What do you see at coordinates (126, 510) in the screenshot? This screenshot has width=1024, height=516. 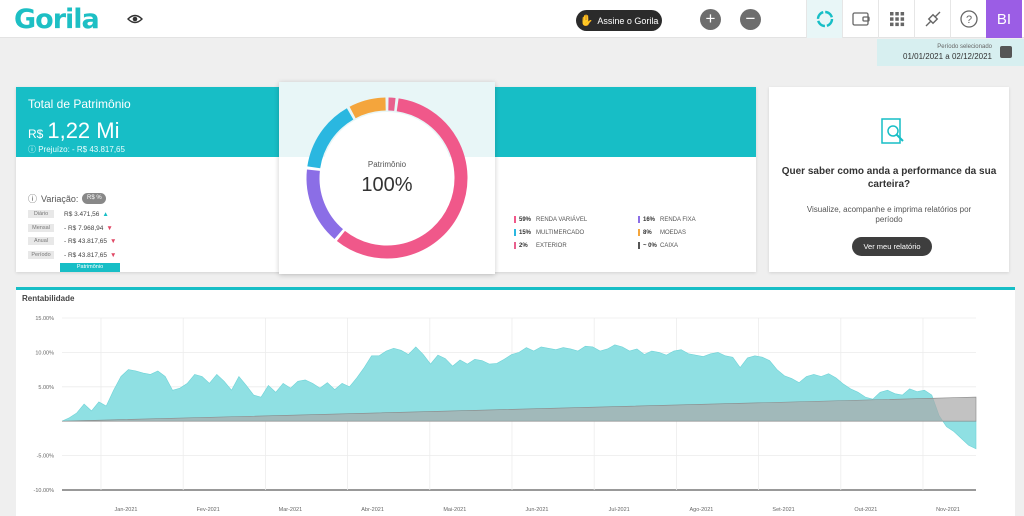 I see `x-tick-label: Jan-2021` at bounding box center [126, 510].